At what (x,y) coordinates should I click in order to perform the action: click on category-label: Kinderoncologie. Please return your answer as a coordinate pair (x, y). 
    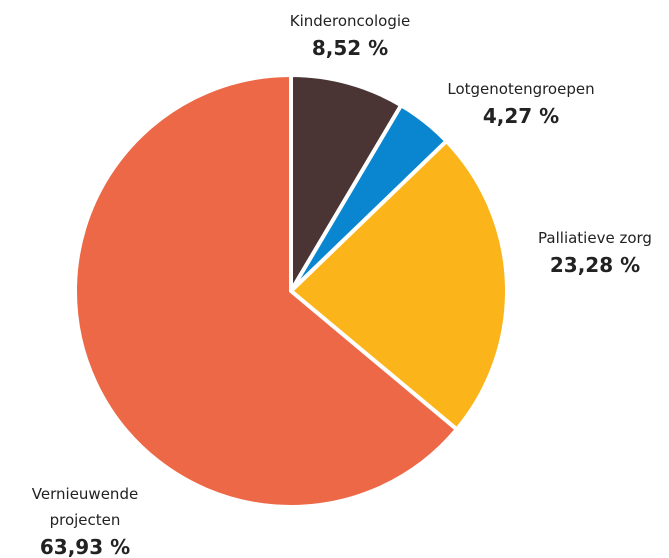
    Looking at the image, I should click on (350, 21).